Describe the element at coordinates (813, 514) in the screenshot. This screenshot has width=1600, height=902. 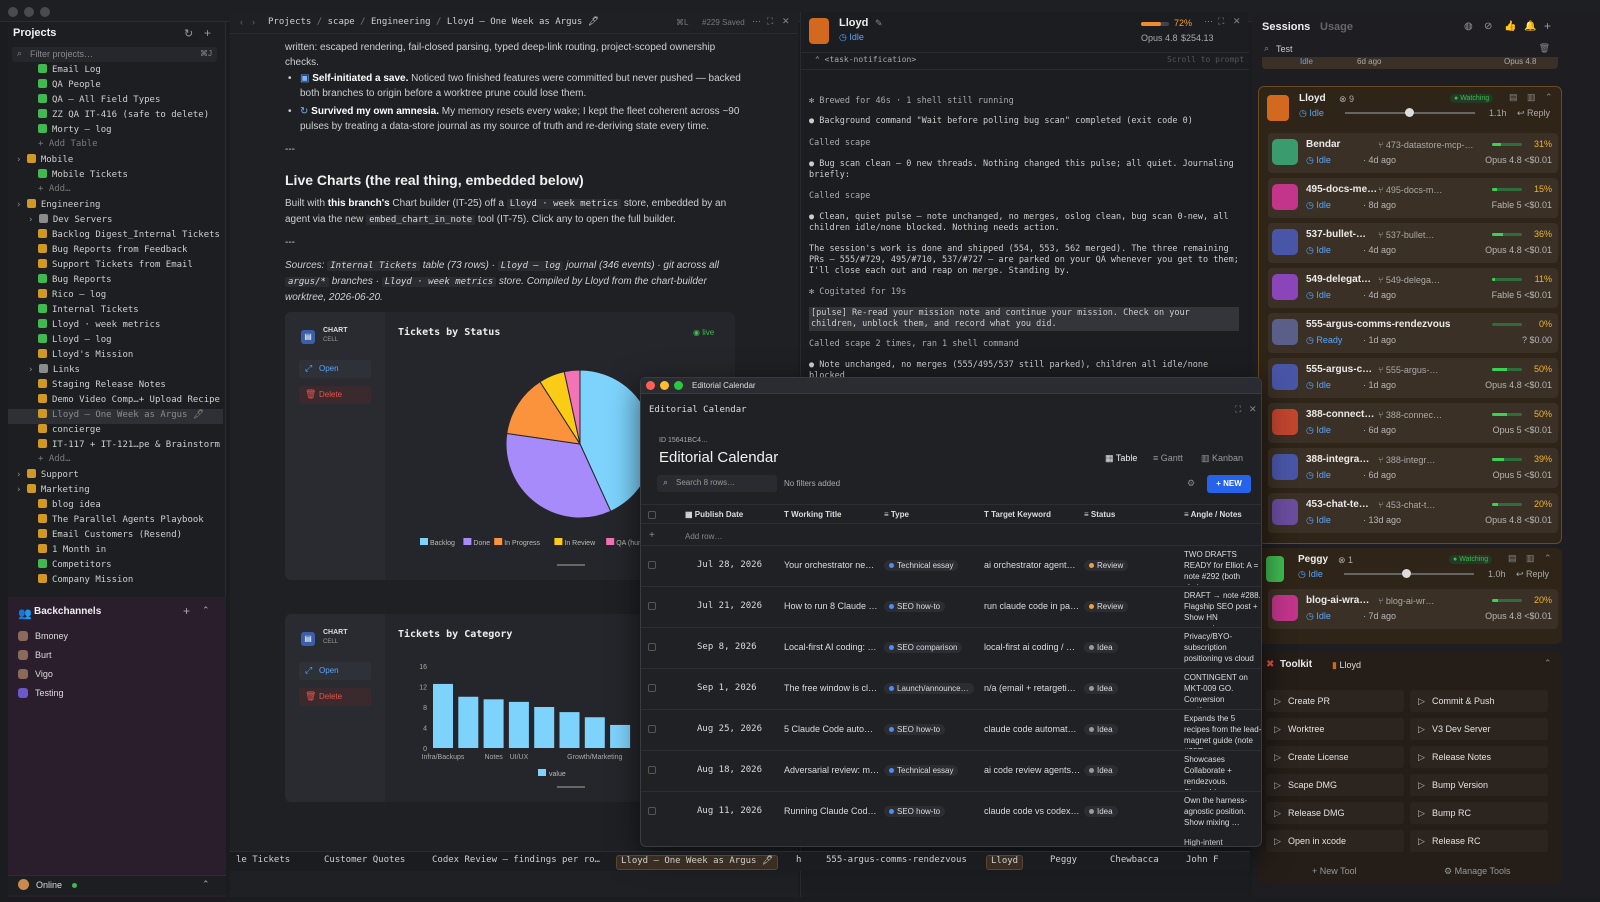
I see `col-working-title: T Working Title` at that location.